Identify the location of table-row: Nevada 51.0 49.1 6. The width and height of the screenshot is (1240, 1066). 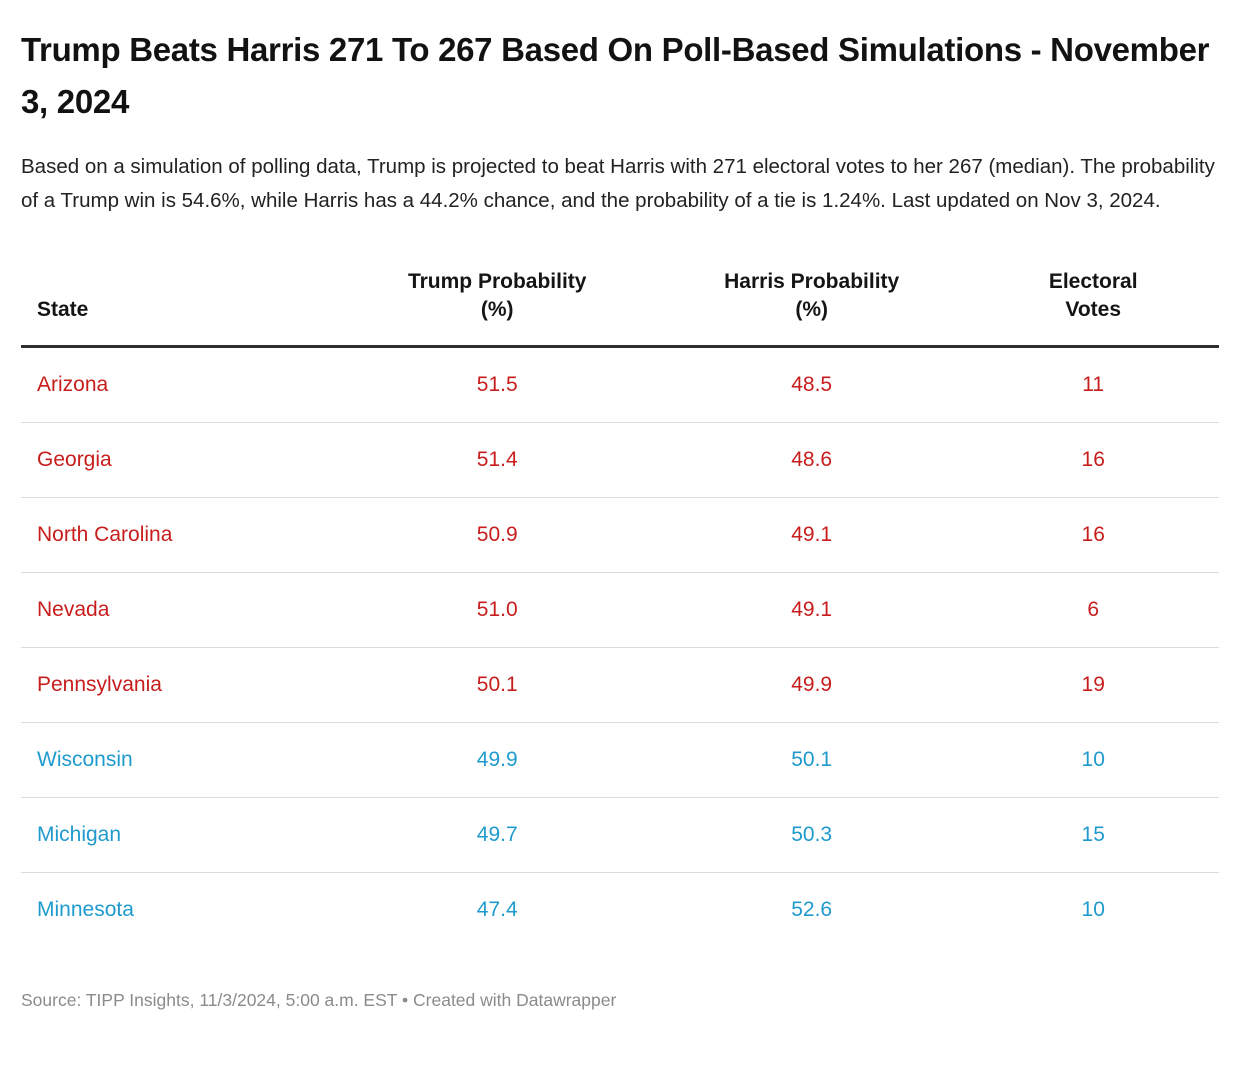
(620, 610).